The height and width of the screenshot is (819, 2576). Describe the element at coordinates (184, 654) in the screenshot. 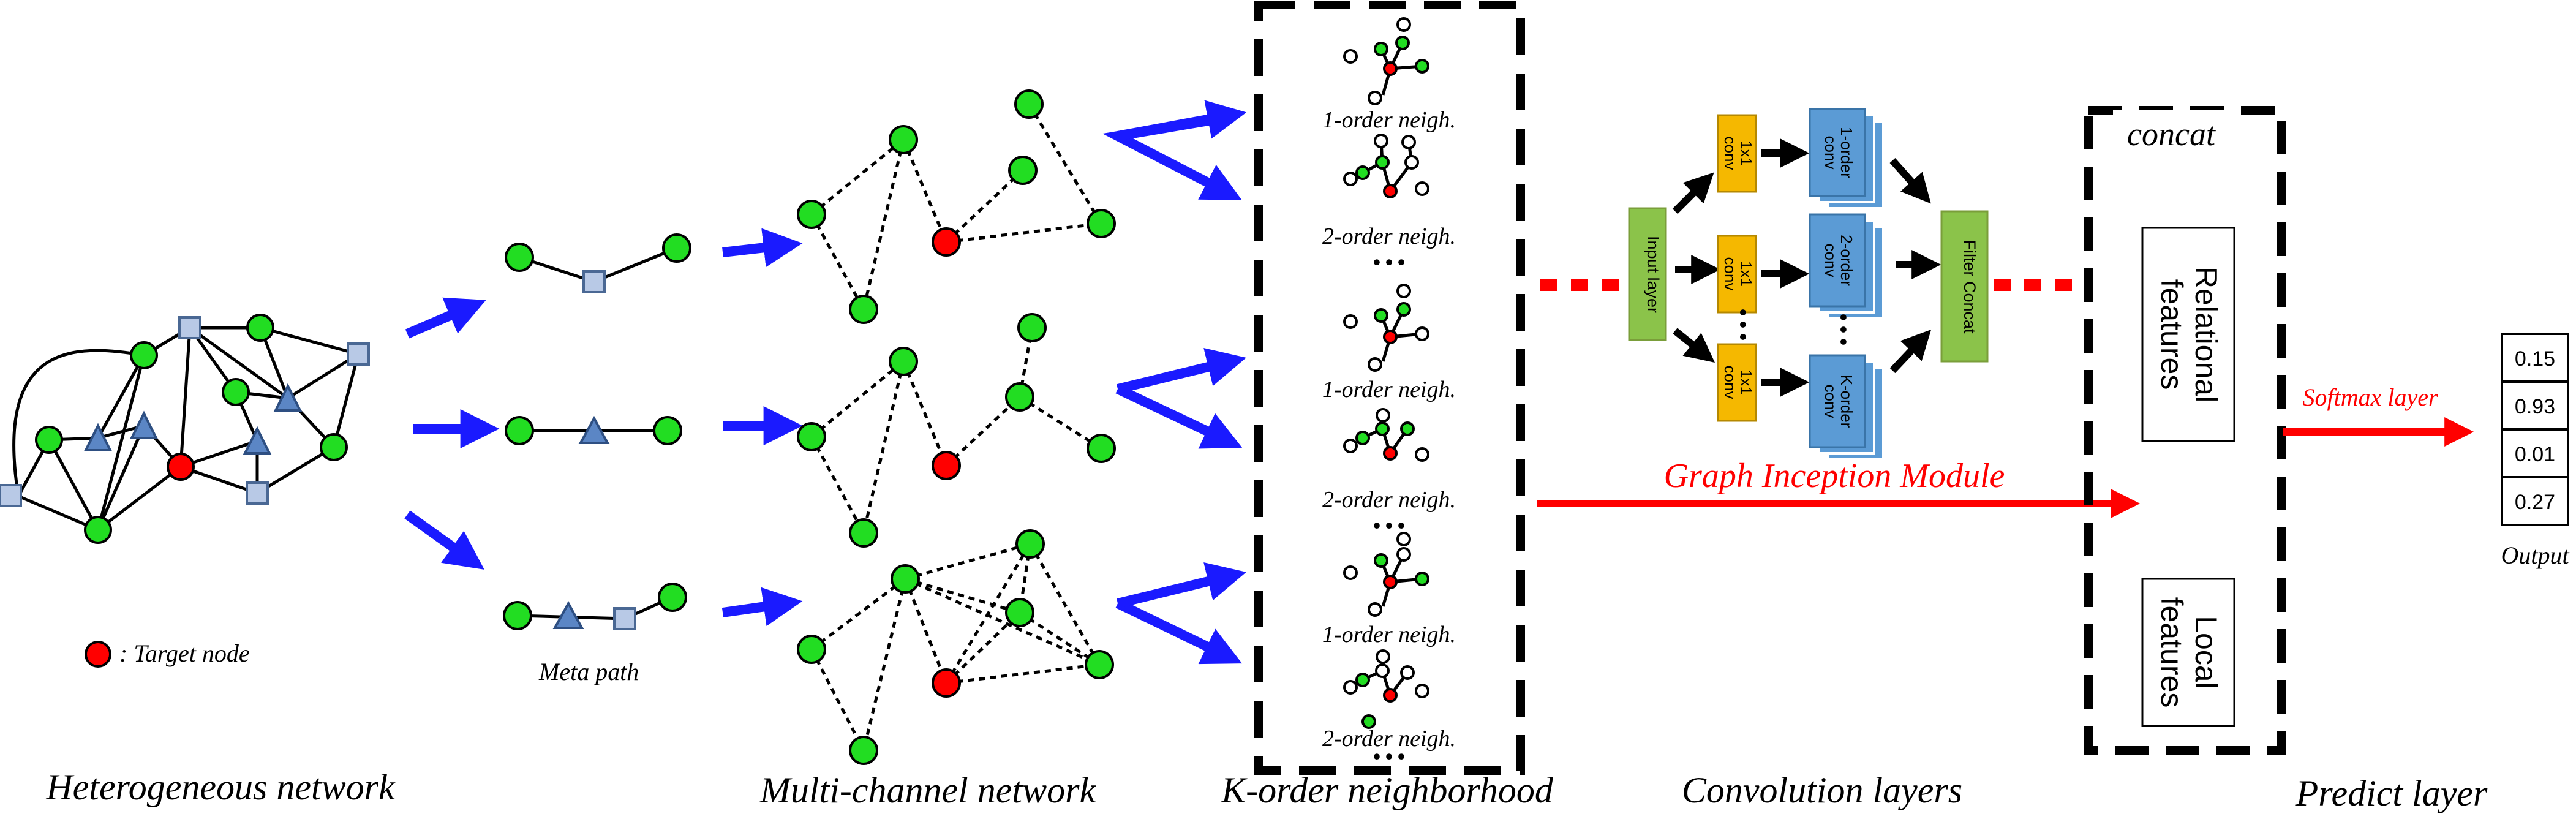

I see `legend-target-label: : Target node` at that location.